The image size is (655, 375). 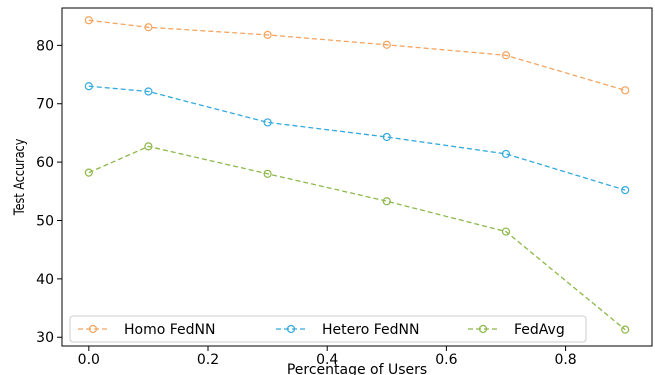 I want to click on x-tick-label: 0.2, so click(x=208, y=360).